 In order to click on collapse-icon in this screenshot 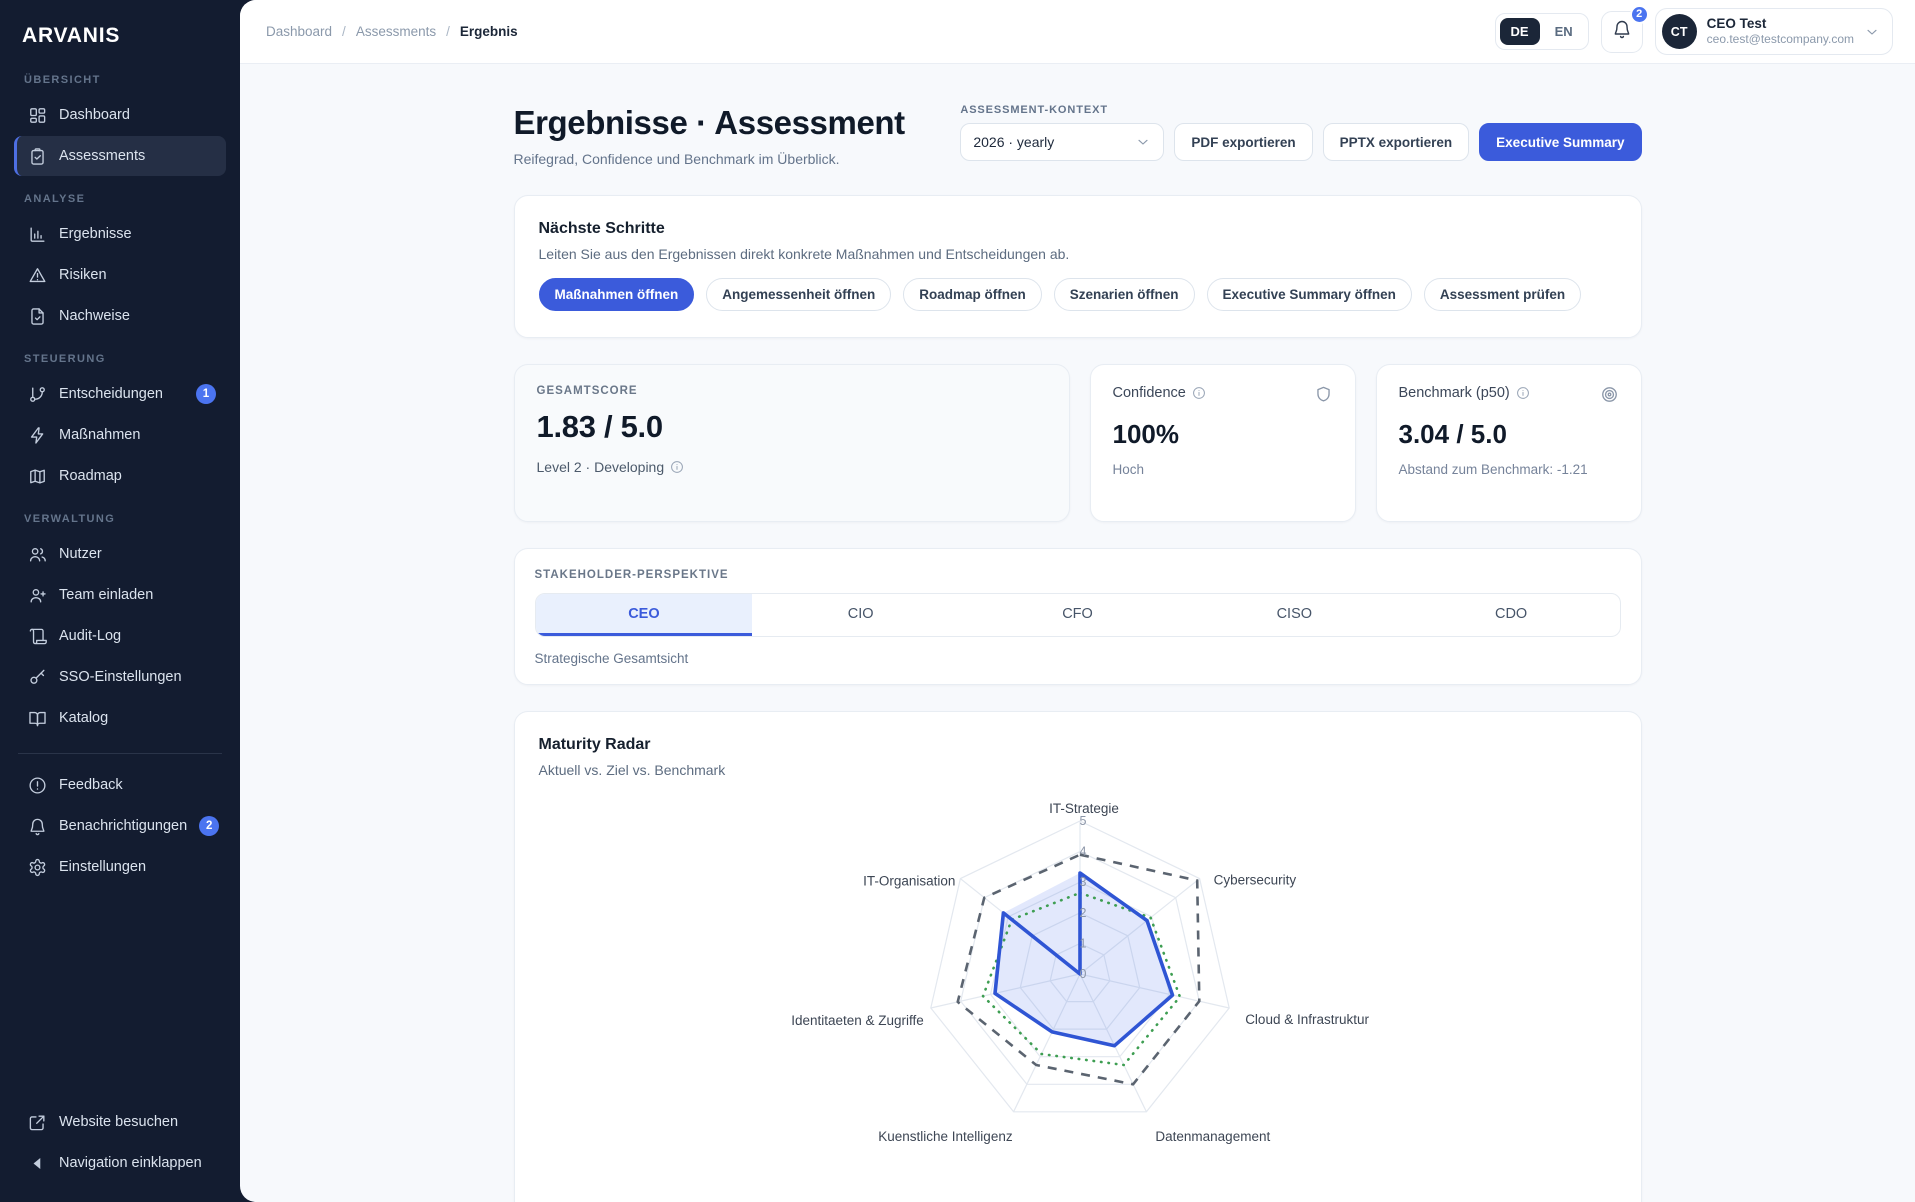, I will do `click(37, 1163)`.